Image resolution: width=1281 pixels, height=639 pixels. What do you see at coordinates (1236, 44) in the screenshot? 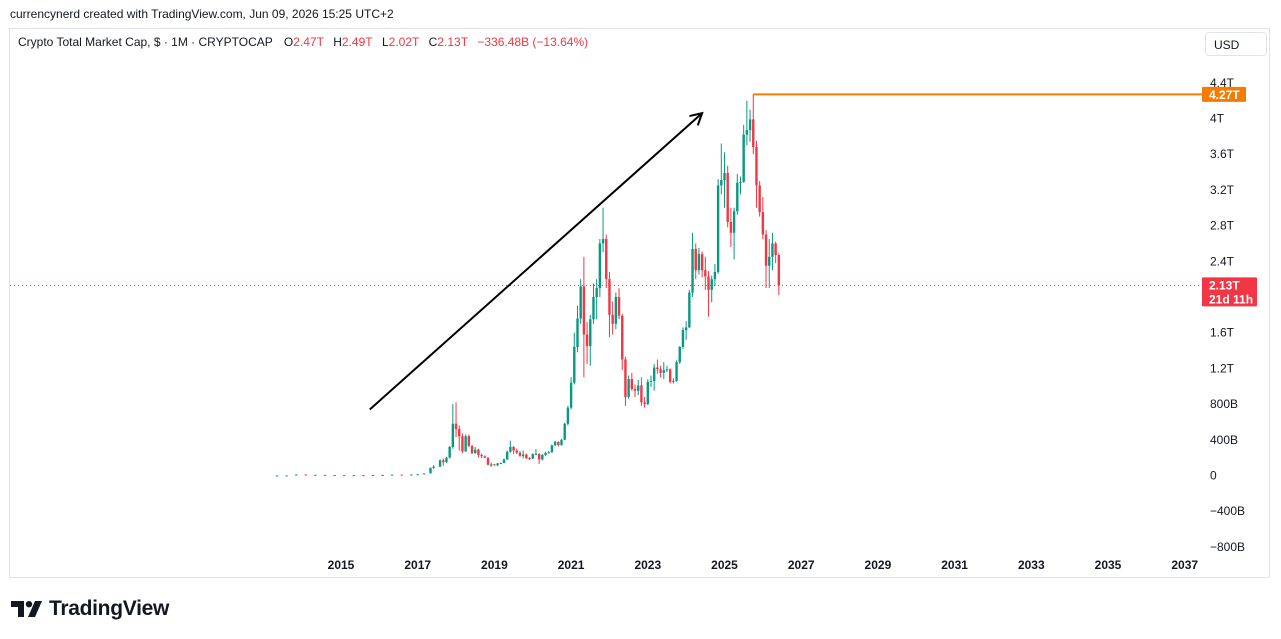
I see `currency-button: USD` at bounding box center [1236, 44].